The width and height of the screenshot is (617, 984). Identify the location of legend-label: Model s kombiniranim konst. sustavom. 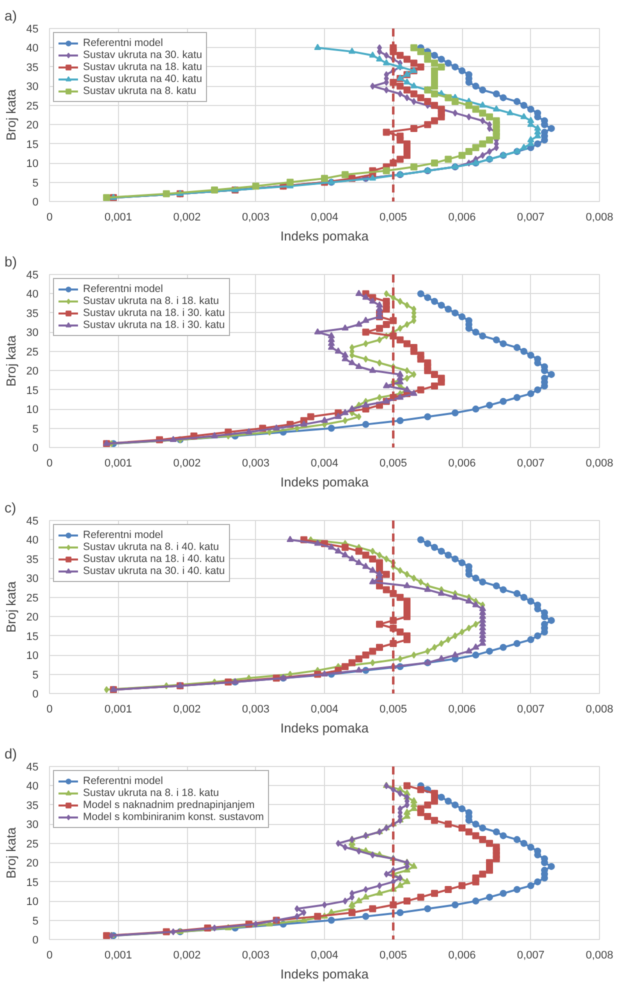
(173, 817).